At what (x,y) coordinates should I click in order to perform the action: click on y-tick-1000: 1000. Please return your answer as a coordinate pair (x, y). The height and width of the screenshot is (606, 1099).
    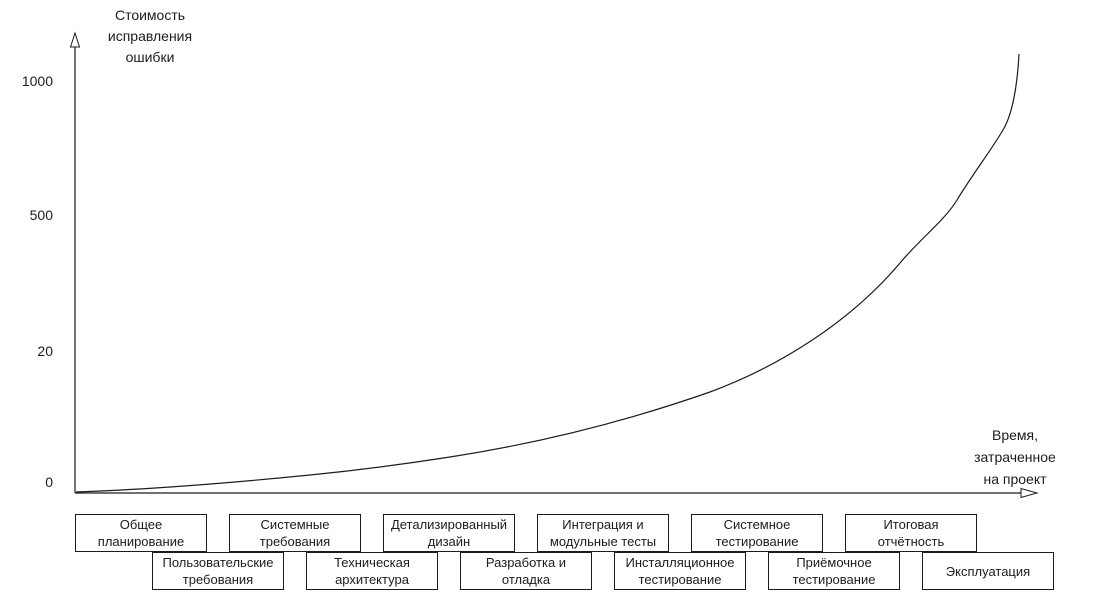
    Looking at the image, I should click on (37, 81).